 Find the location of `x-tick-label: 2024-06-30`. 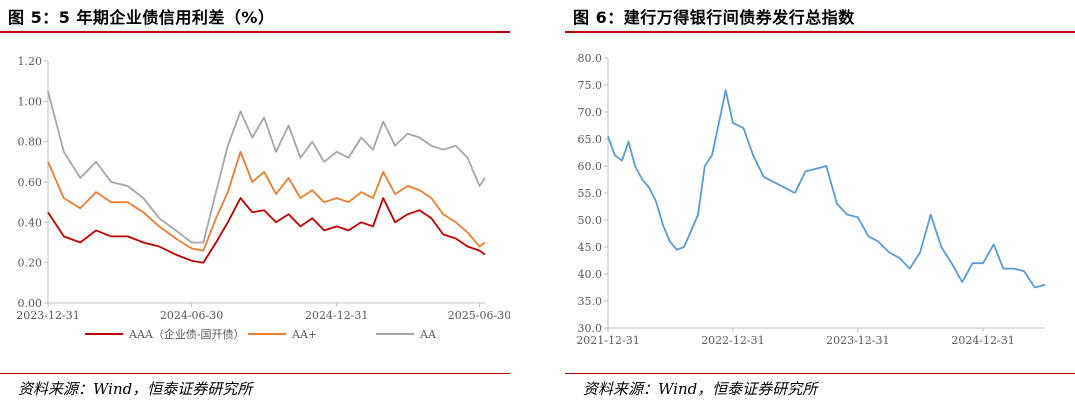

x-tick-label: 2024-06-30 is located at coordinates (191, 315).